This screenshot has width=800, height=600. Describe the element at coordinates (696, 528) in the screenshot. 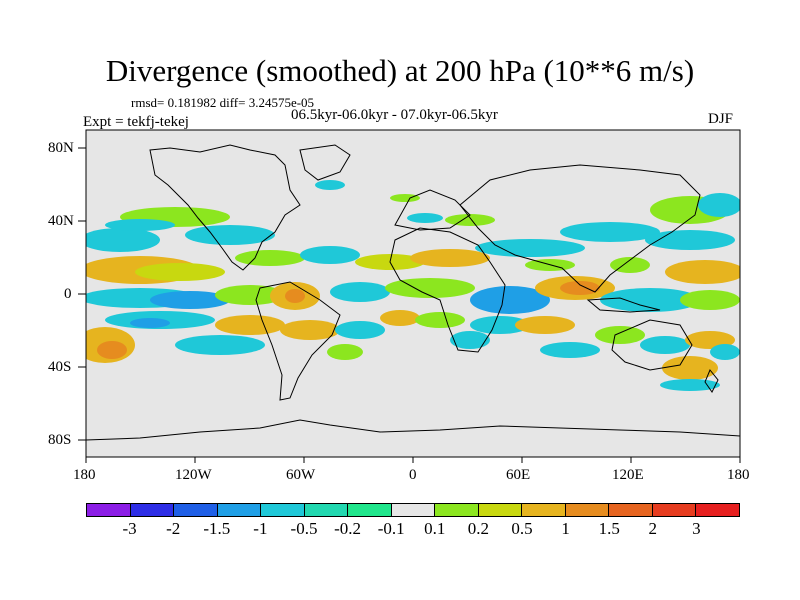

I see `colorbar-label: 3` at that location.